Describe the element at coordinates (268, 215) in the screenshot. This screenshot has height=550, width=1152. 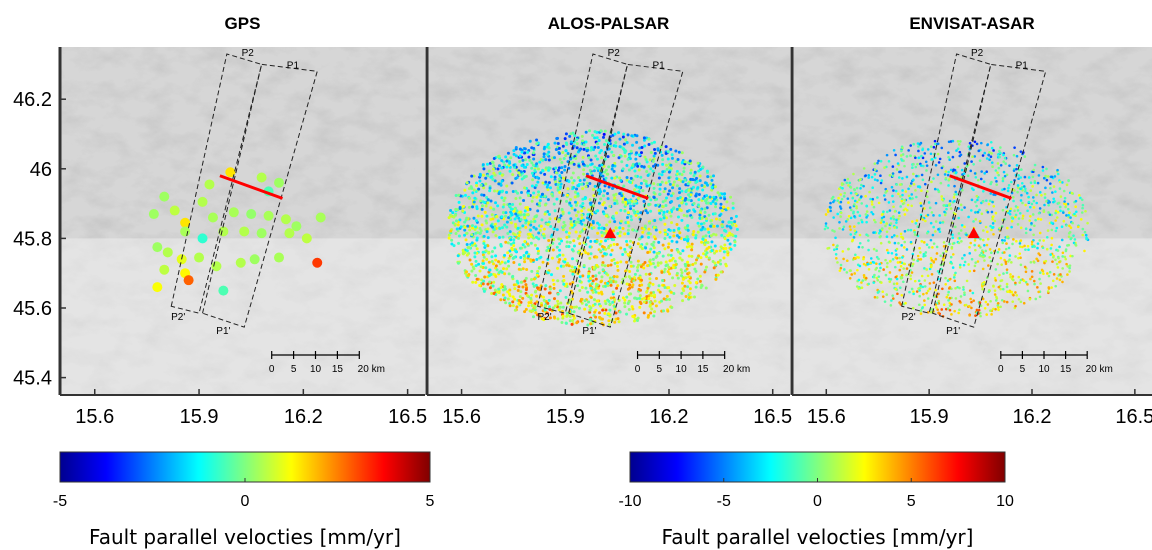
I see `gps-station` at that location.